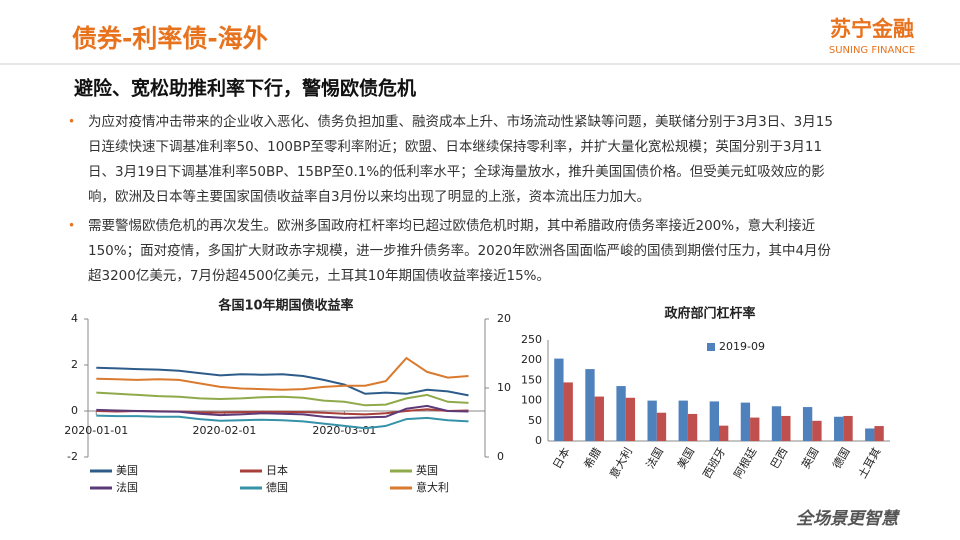 The image size is (960, 540). What do you see at coordinates (225, 430) in the screenshot?
I see `x-tick-label: 2020-02-01` at bounding box center [225, 430].